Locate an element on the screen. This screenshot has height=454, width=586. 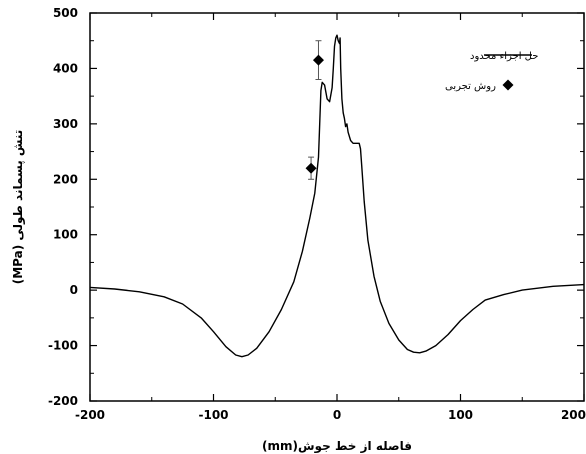
legend-diamond-swatch is located at coordinates (508, 85).